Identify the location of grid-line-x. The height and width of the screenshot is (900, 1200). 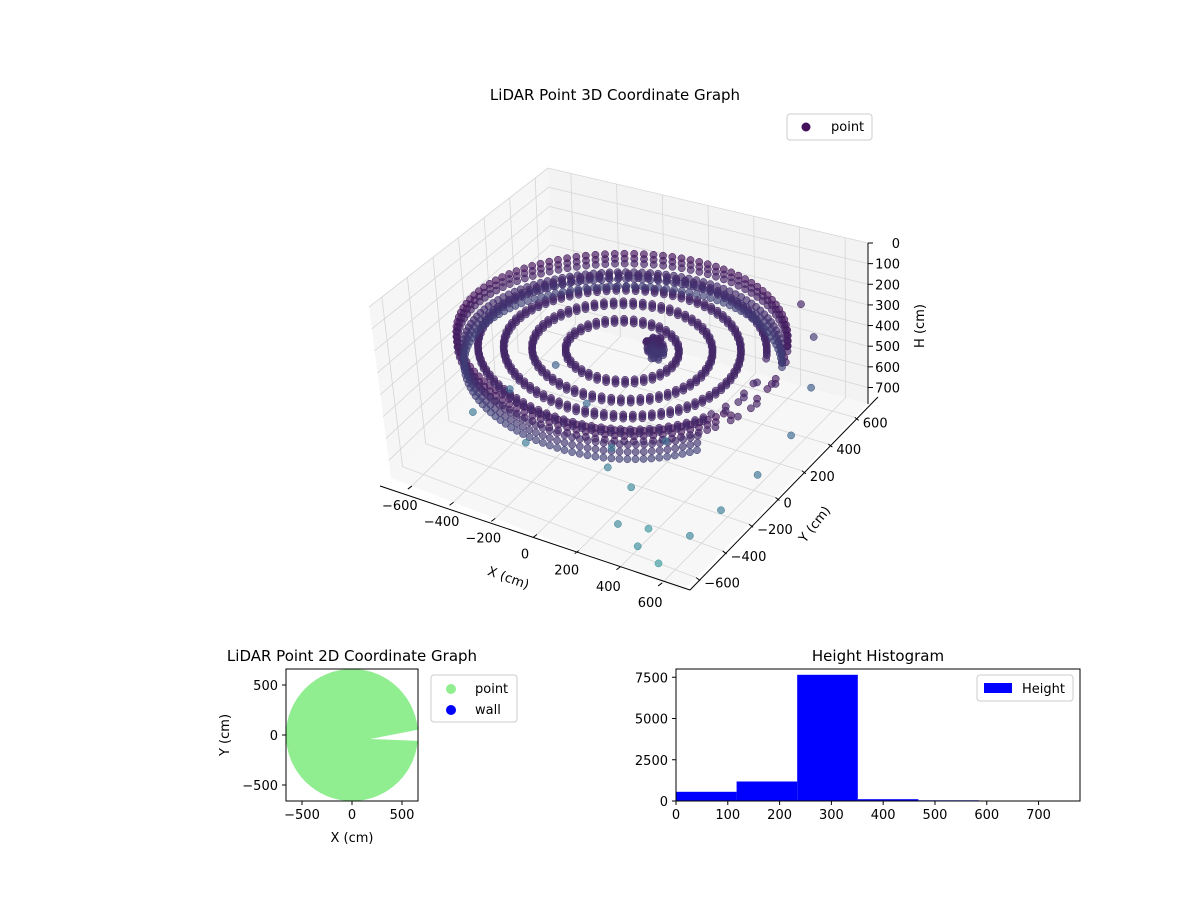
(667, 383).